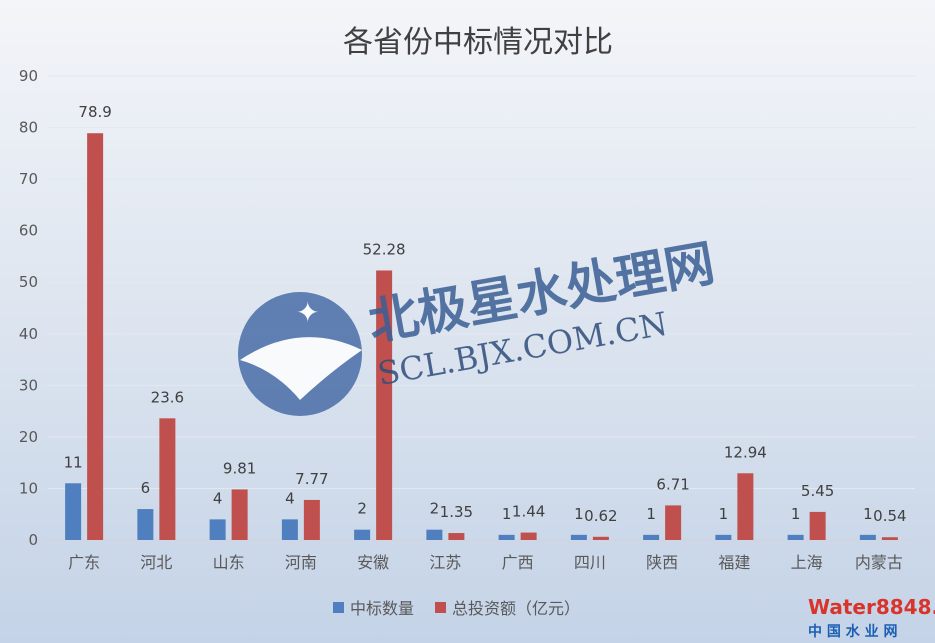 Image resolution: width=935 pixels, height=643 pixels. Describe the element at coordinates (301, 562) in the screenshot. I see `x-category-label: 河南` at that location.